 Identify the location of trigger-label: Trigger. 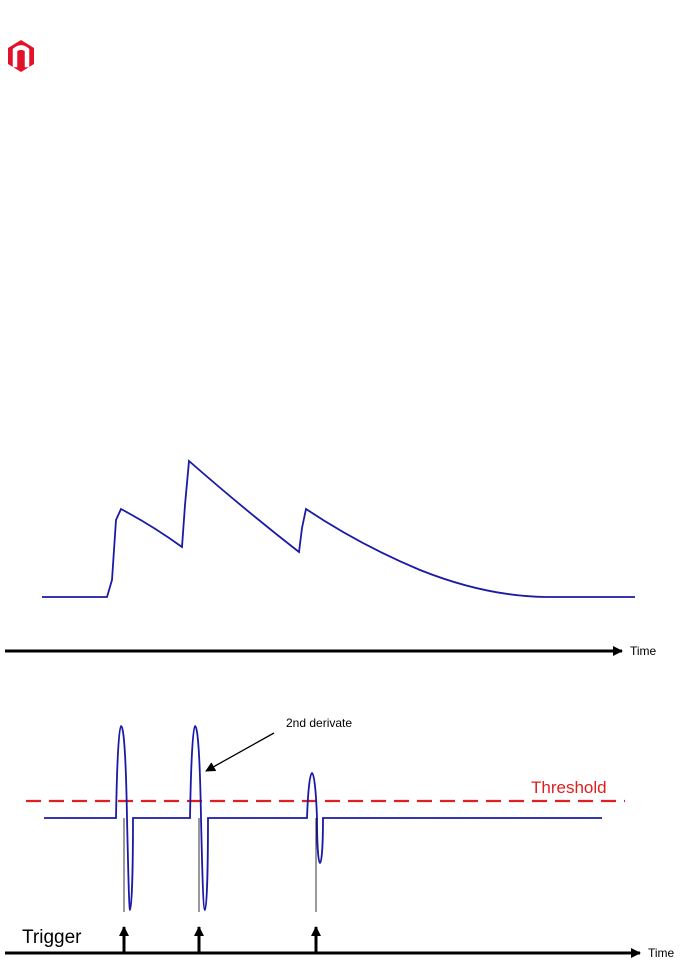
(52, 937).